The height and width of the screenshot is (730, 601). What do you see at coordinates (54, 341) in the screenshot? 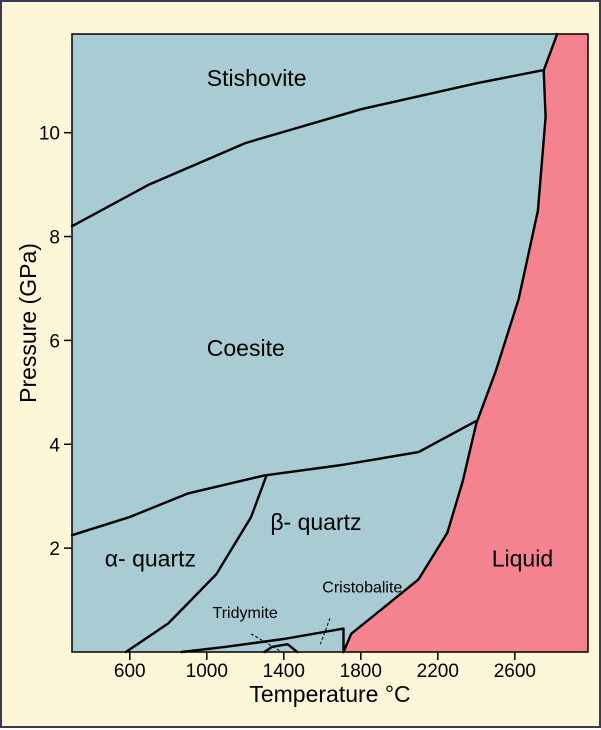
I see `y-tick-label: 6` at bounding box center [54, 341].